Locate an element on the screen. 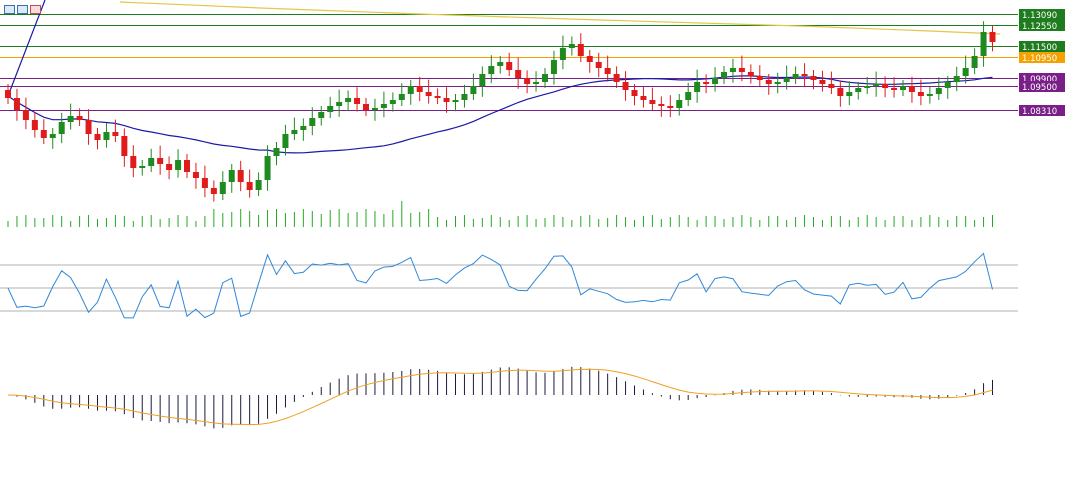 The width and height of the screenshot is (1068, 491). price-tag-label: 1.11500 is located at coordinates (1039, 48).